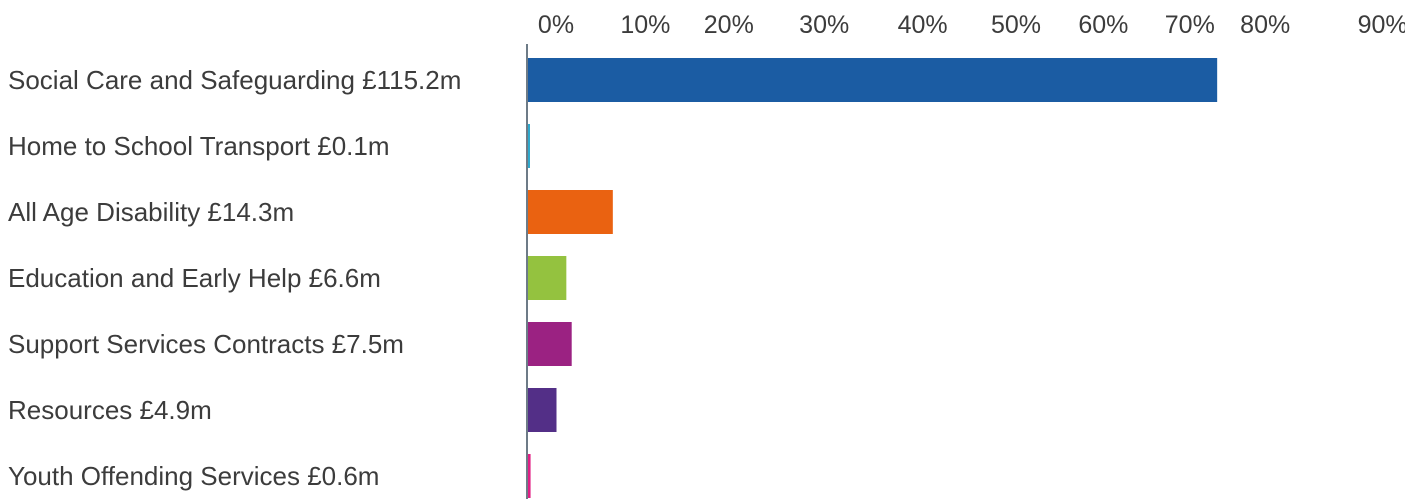 The image size is (1405, 499). I want to click on x-tick-label: 40%, so click(923, 25).